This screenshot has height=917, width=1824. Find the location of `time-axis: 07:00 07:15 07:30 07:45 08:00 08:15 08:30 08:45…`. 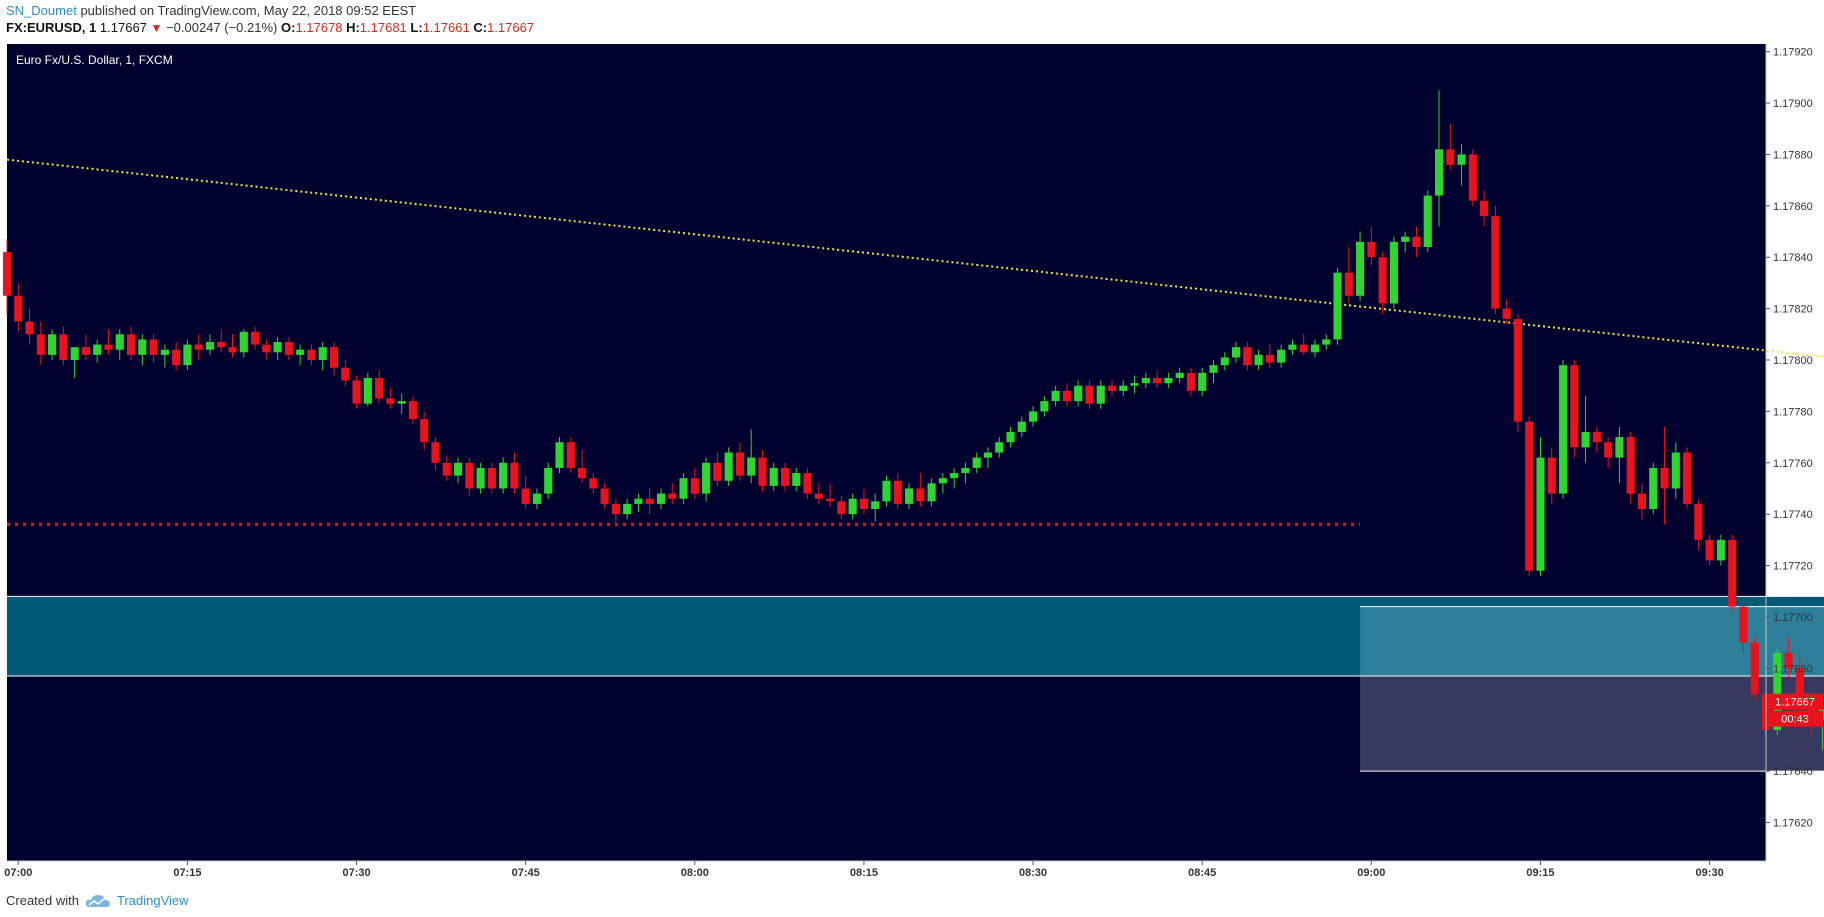

time-axis: 07:00 07:15 07:30 07:45 08:00 08:15 08:30 08:45… is located at coordinates (914, 870).